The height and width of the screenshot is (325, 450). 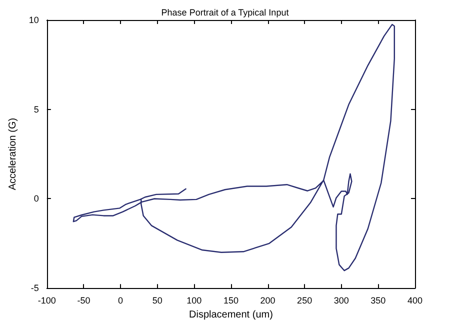 What do you see at coordinates (304, 301) in the screenshot?
I see `x-tick-label: 250` at bounding box center [304, 301].